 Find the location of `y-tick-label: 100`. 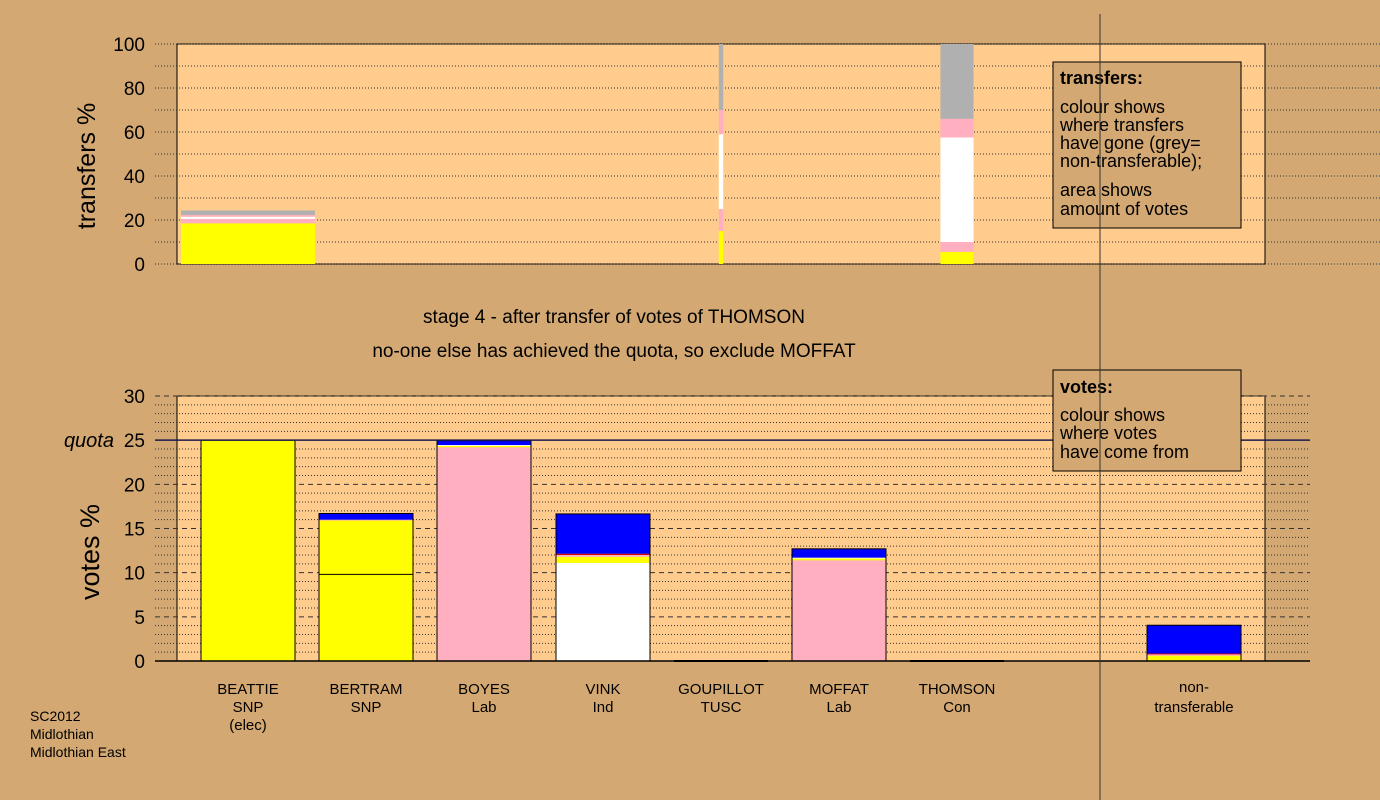

y-tick-label: 100 is located at coordinates (129, 45).